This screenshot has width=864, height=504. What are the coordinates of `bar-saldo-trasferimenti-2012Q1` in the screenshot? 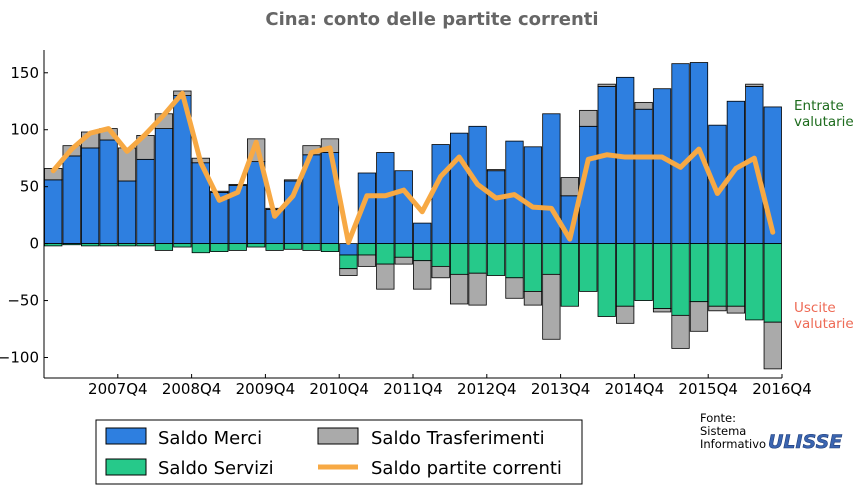 It's located at (422, 275).